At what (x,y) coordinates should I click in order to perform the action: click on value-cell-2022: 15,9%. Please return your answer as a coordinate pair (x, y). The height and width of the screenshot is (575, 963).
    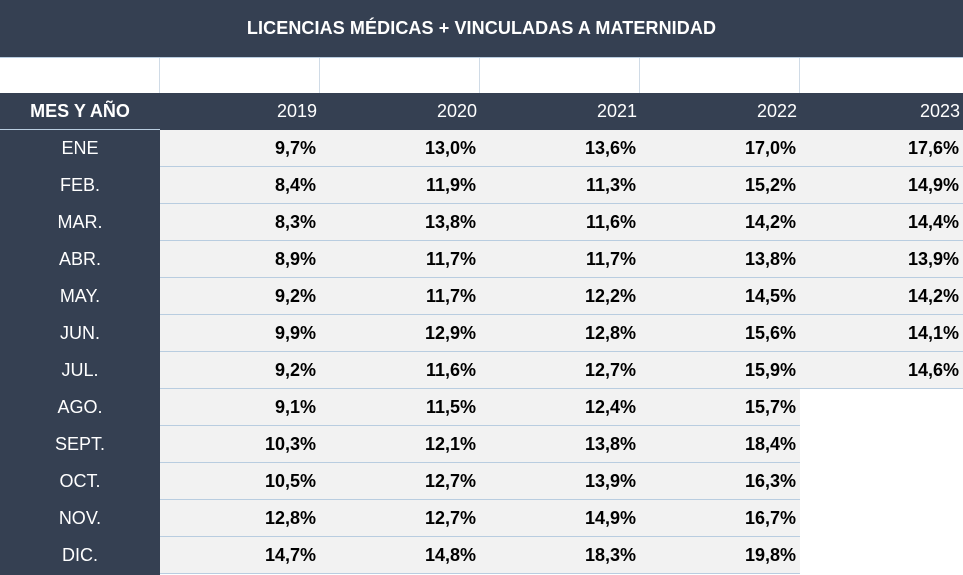
    Looking at the image, I should click on (720, 370).